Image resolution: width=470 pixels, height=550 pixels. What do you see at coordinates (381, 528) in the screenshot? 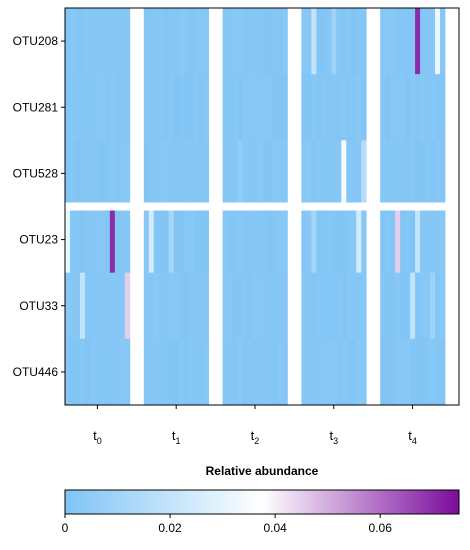
I see `colorbar-tick-label: 0.06` at bounding box center [381, 528].